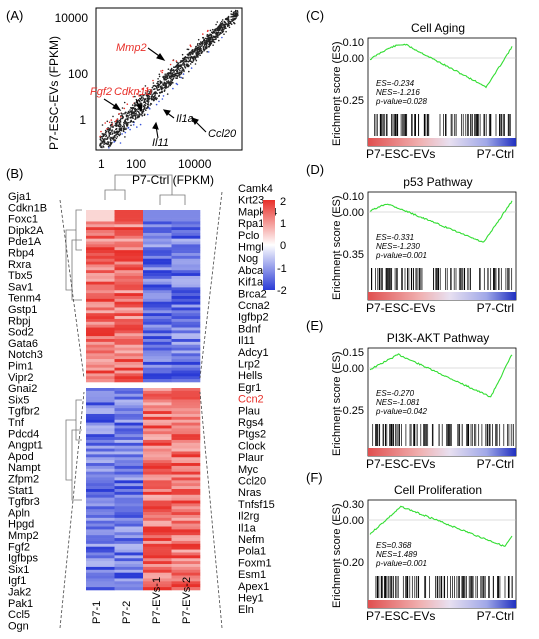 This screenshot has width=539, height=639. I want to click on right-gene-label: Myc, so click(248, 470).